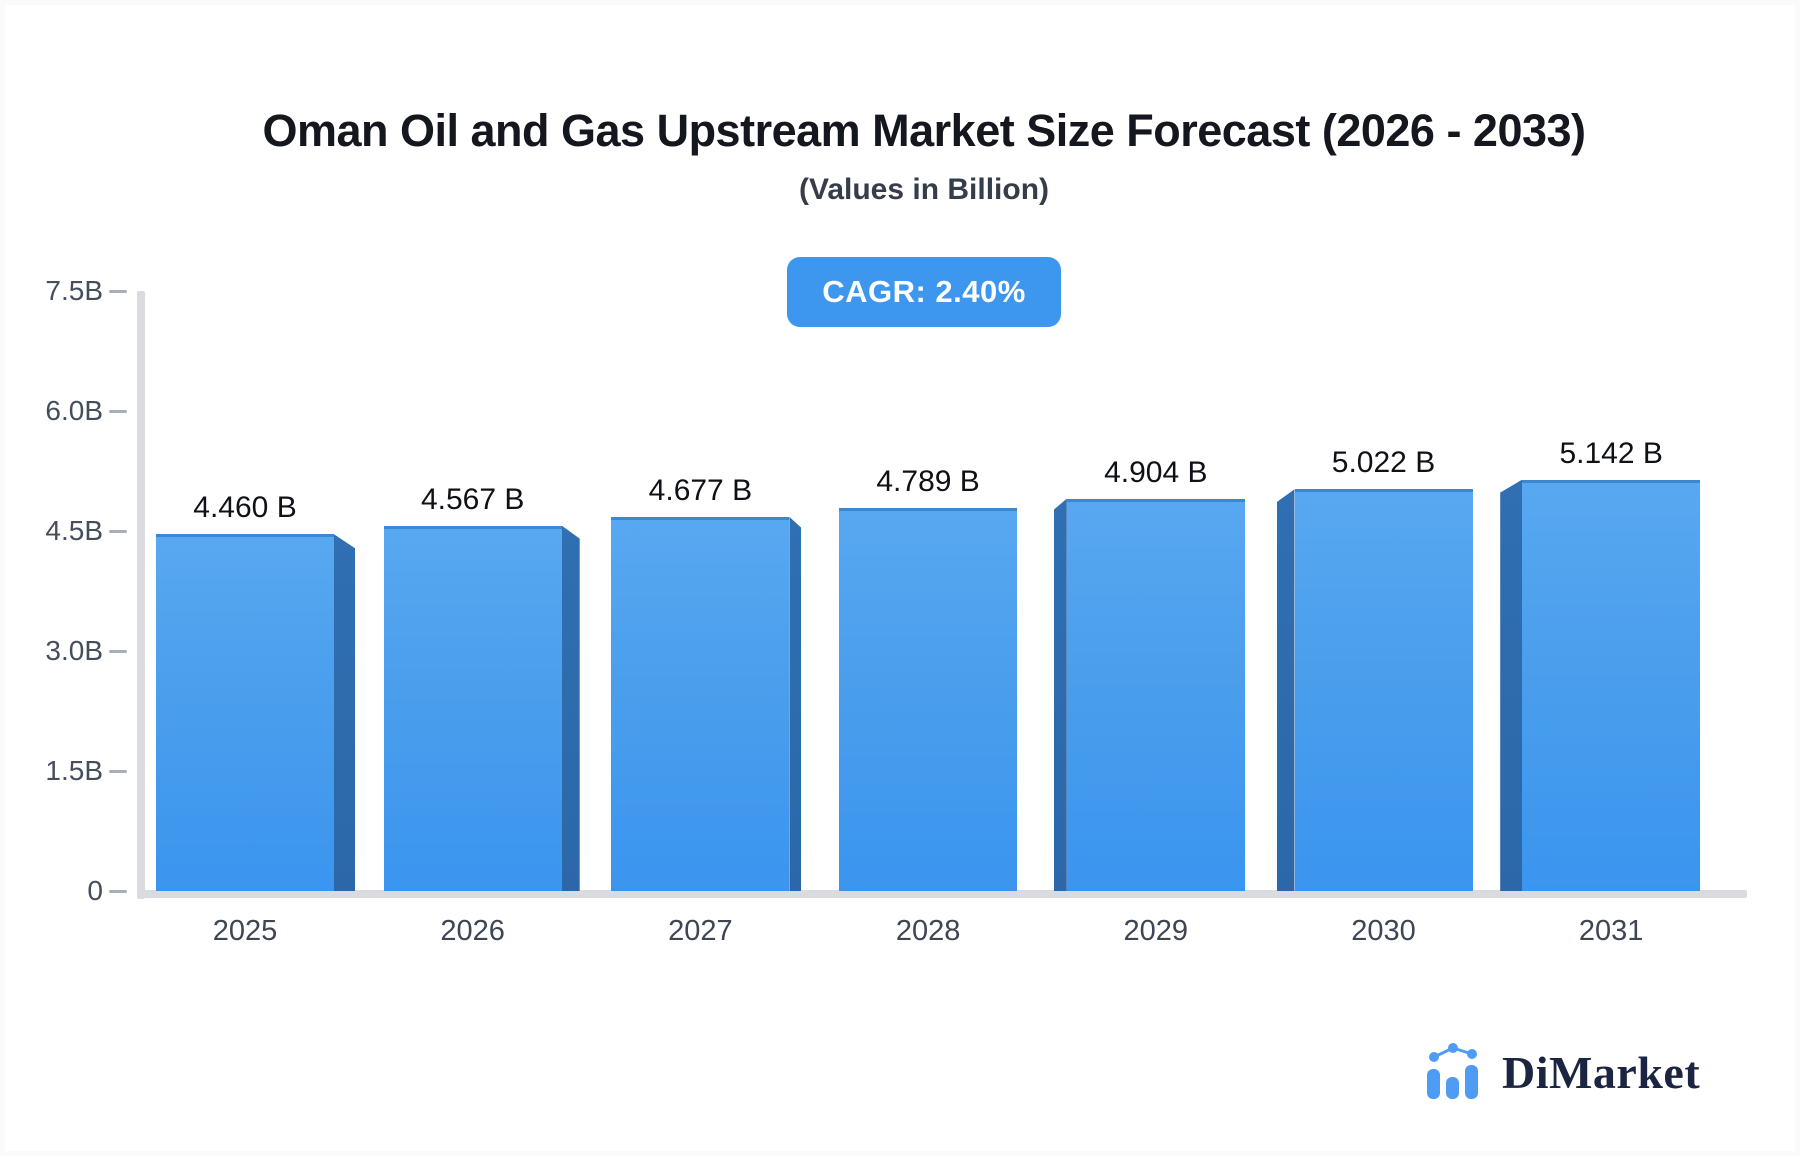  Describe the element at coordinates (472, 499) in the screenshot. I see `bar-value-label-2026: 4.567 B` at that location.